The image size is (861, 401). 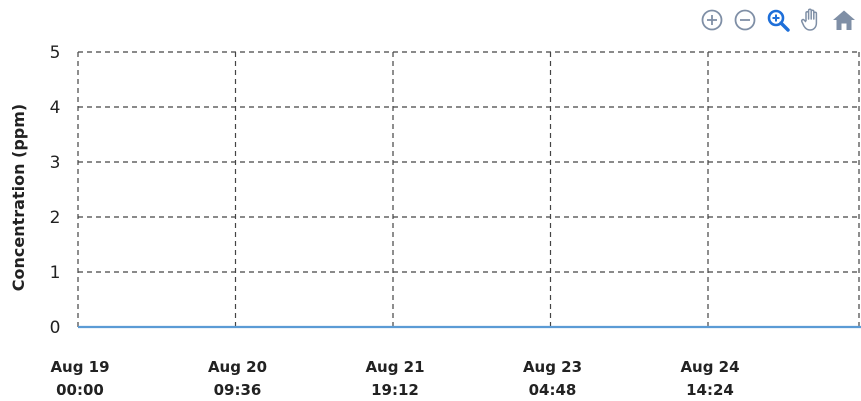 What do you see at coordinates (80, 390) in the screenshot?
I see `x-tick-label: 00:00` at bounding box center [80, 390].